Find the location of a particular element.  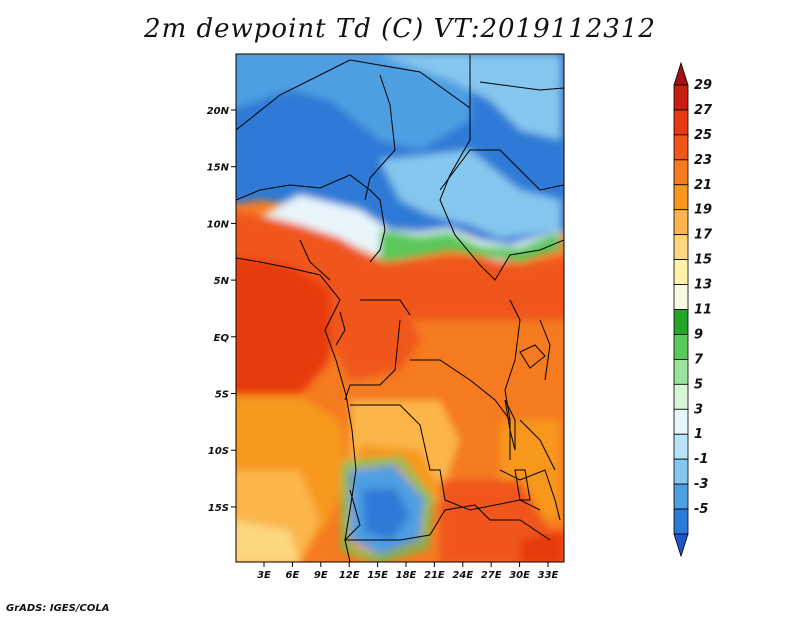

lat-tick-label: 10N is located at coordinates (218, 224).